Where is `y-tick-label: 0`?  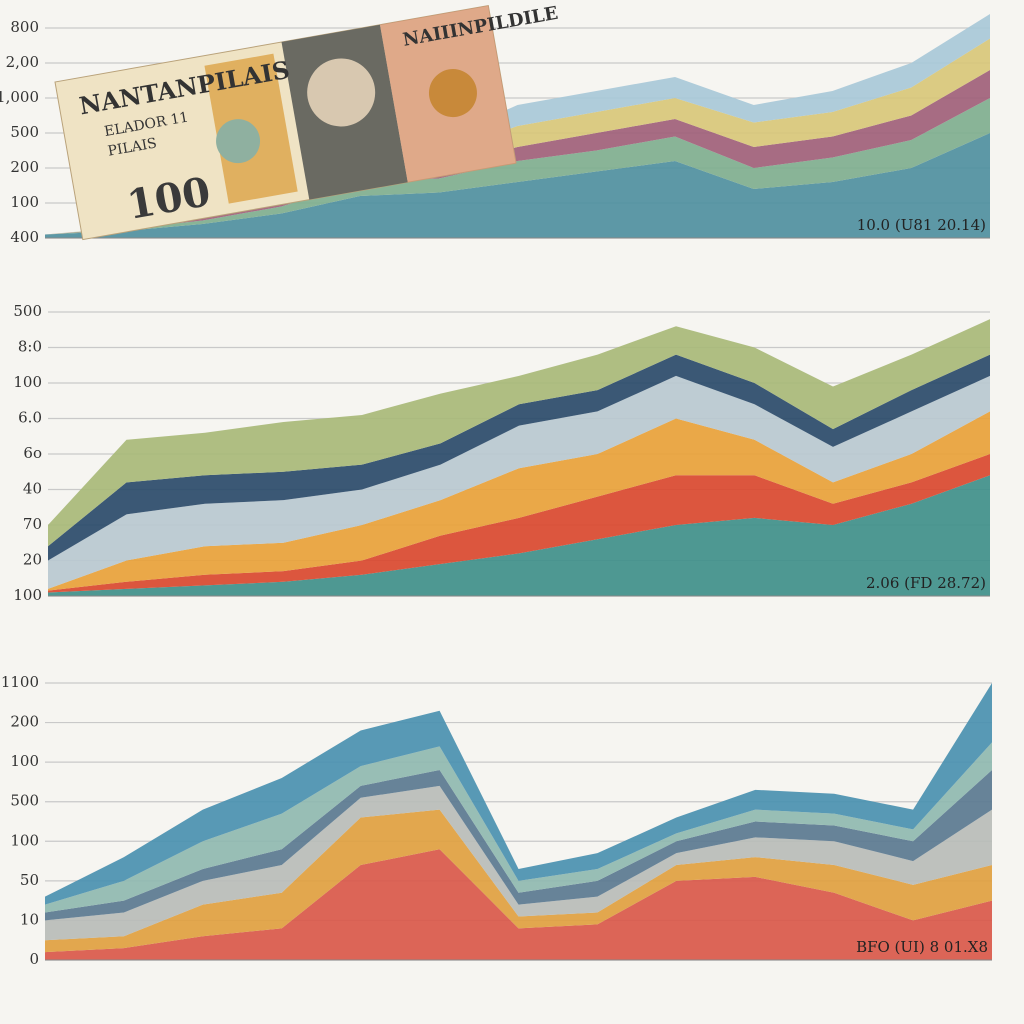 y-tick-label: 0 is located at coordinates (34, 959).